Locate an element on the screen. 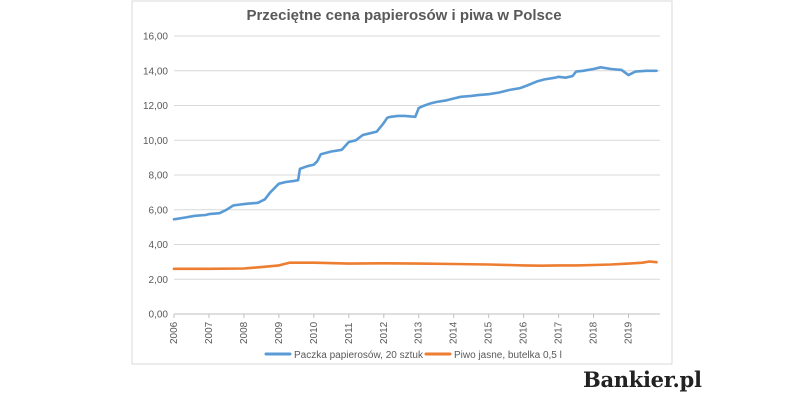 The image size is (807, 400). bankier-logo: Bankier.pl is located at coordinates (642, 379).